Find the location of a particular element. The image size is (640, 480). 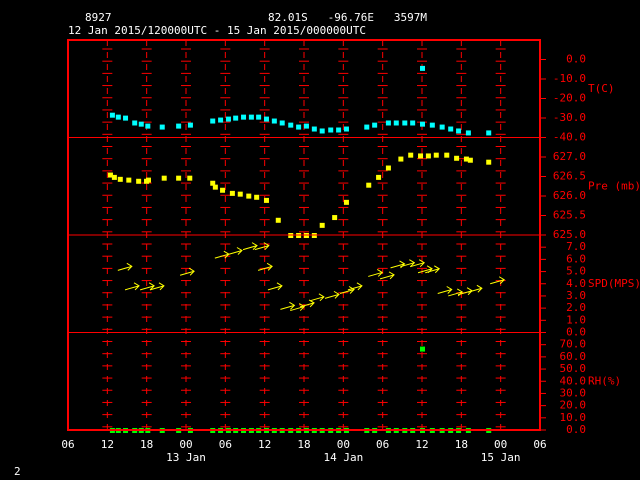

station-id: 8927 is located at coordinates (98, 17).